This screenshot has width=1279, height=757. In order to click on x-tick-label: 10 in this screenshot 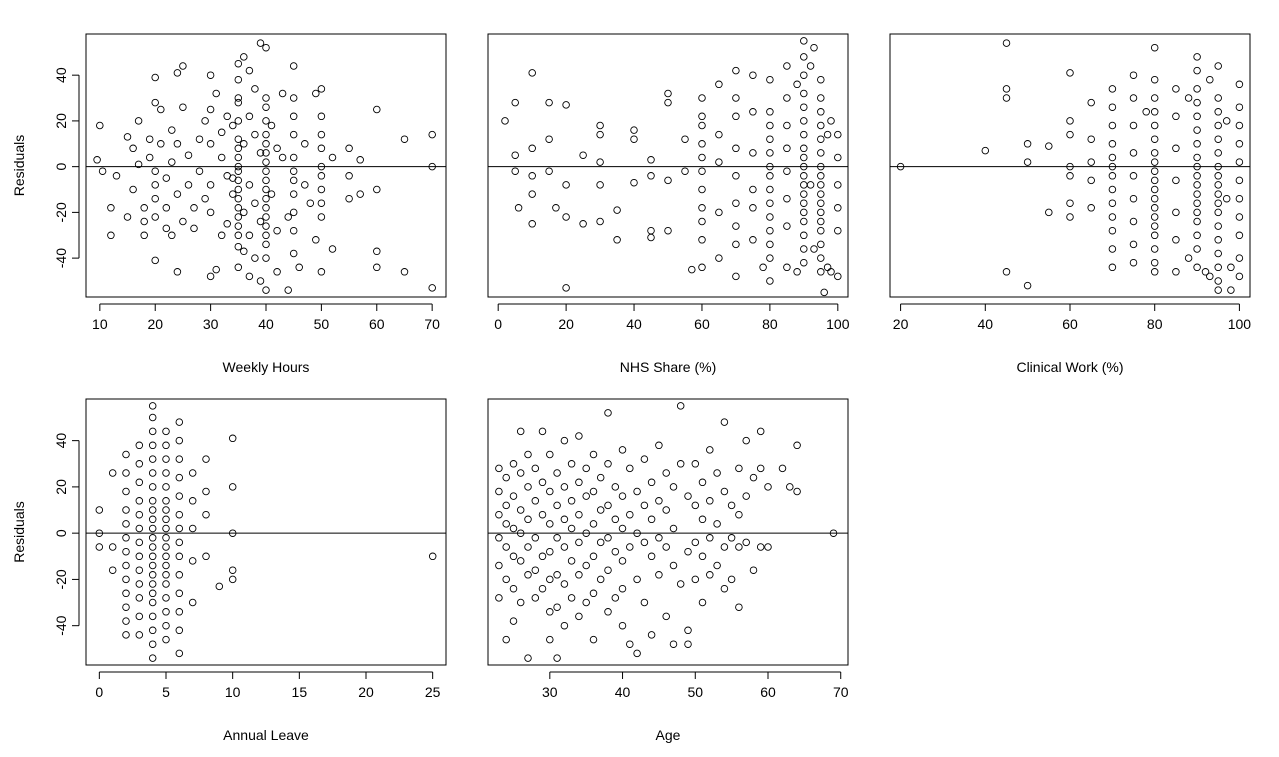, I will do `click(233, 692)`.